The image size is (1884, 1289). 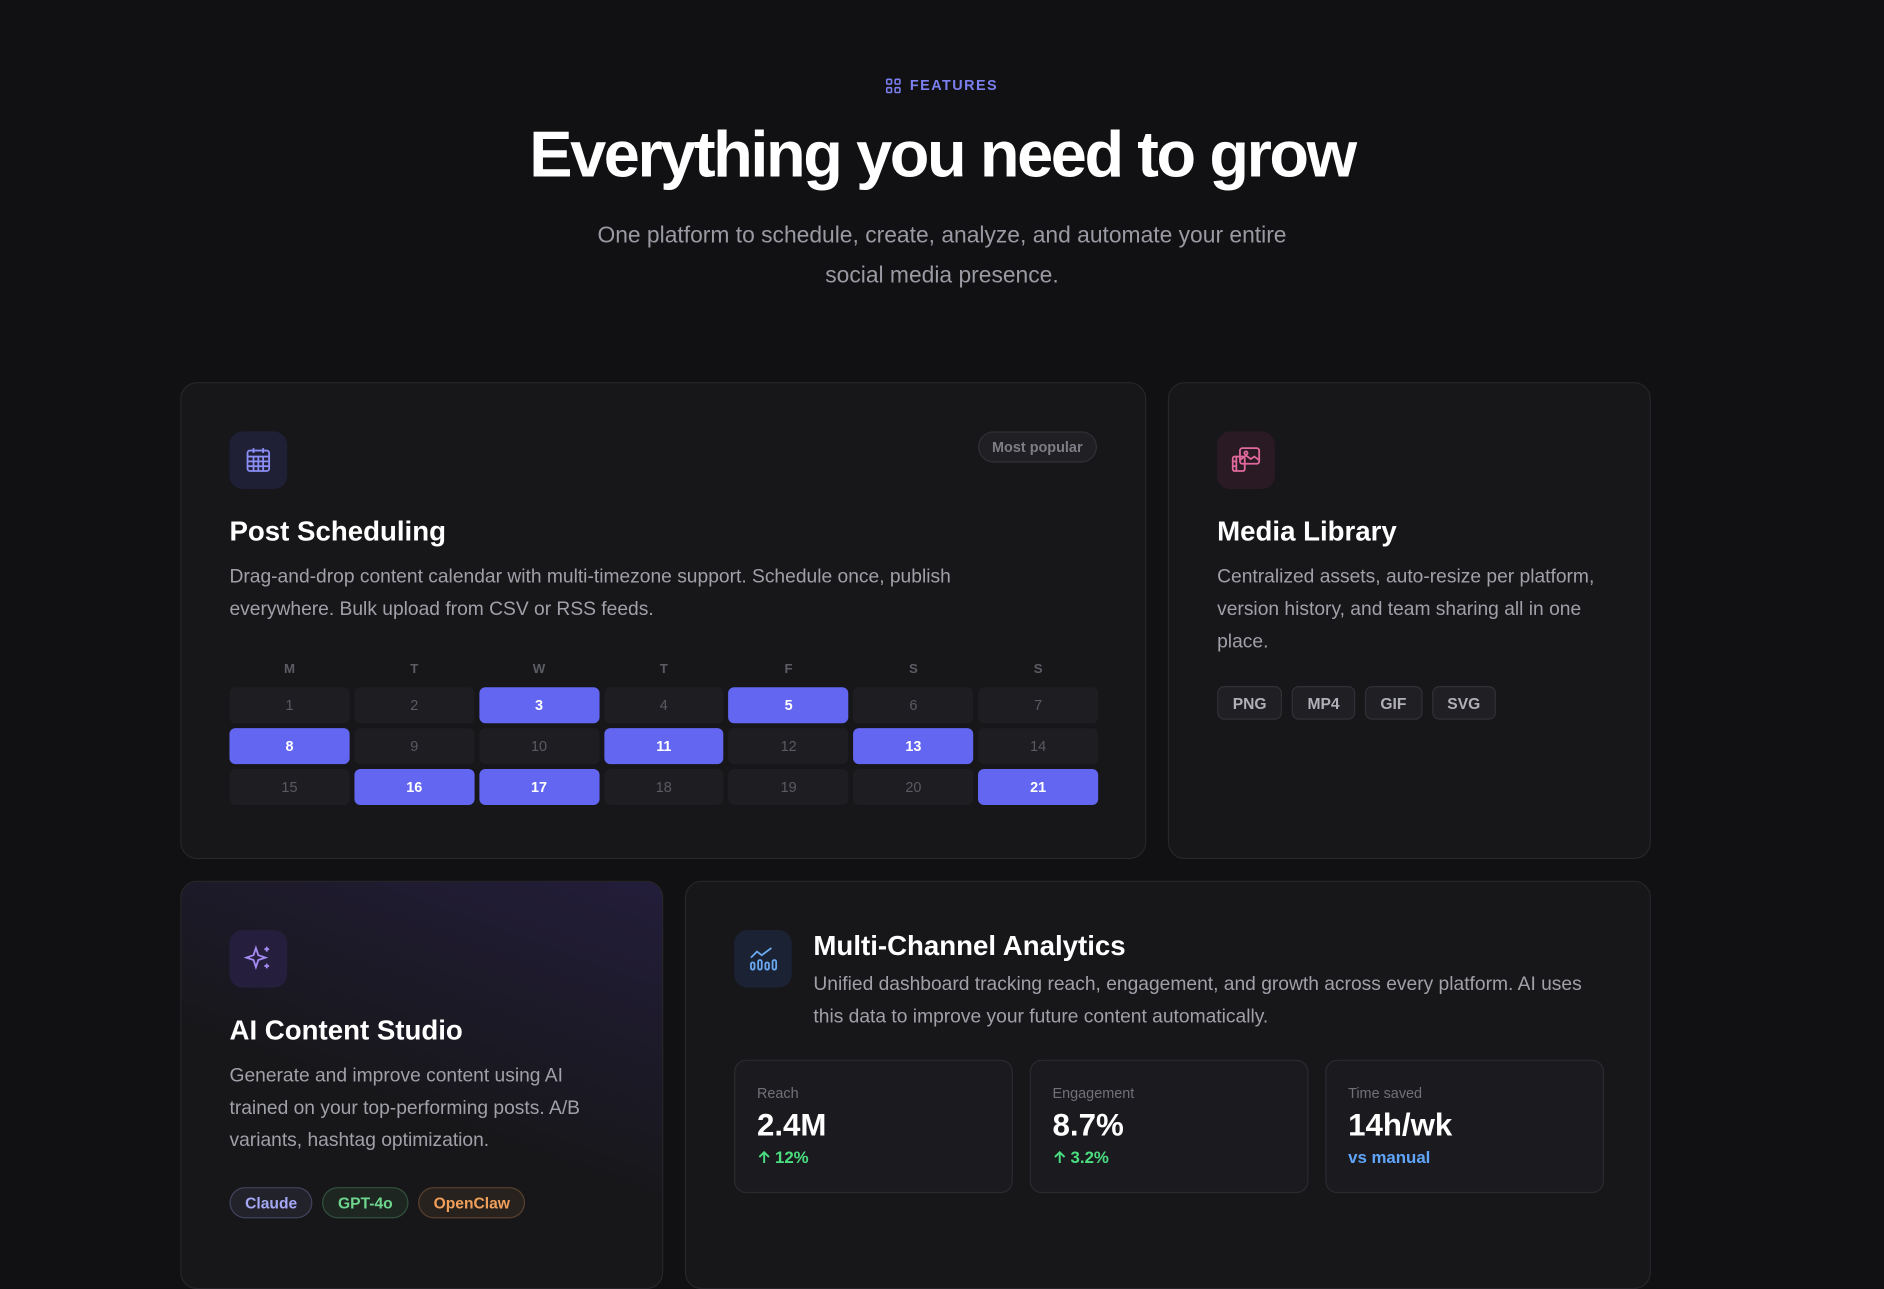 What do you see at coordinates (337, 531) in the screenshot?
I see `card-title: Post Scheduling` at bounding box center [337, 531].